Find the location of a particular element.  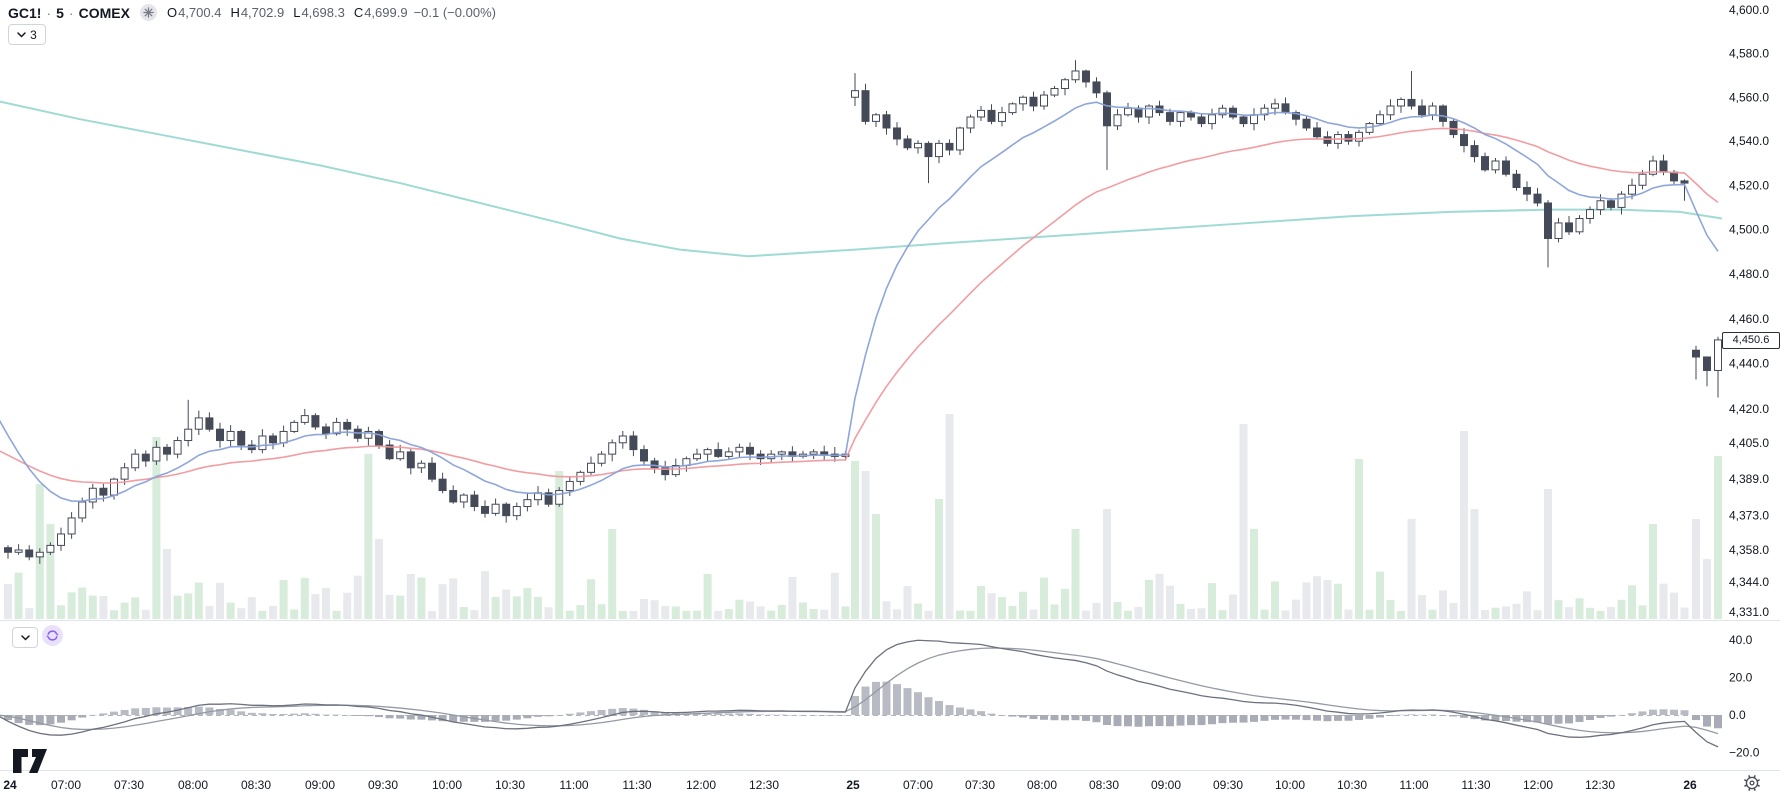

symbol-description: GC1! · 5 · COMEX is located at coordinates (69, 13).